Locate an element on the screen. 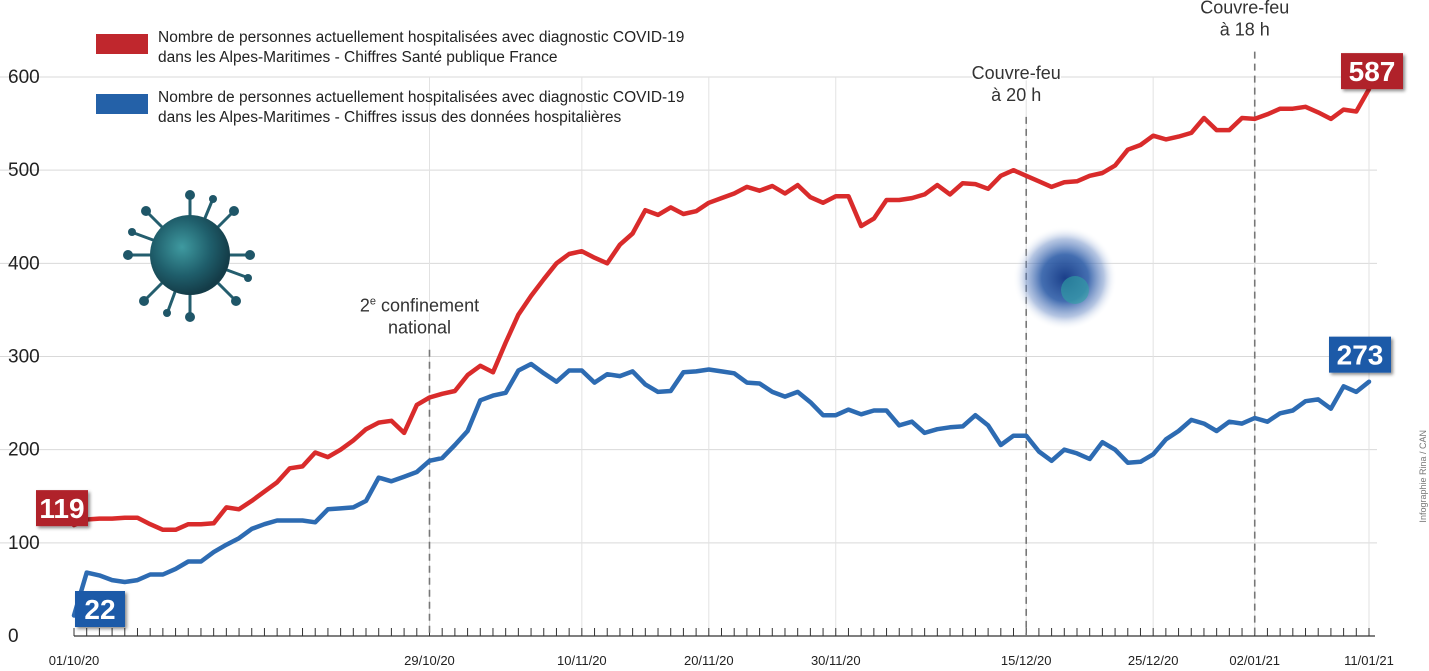  annotation-text: 2e confinement is located at coordinates (419, 306).